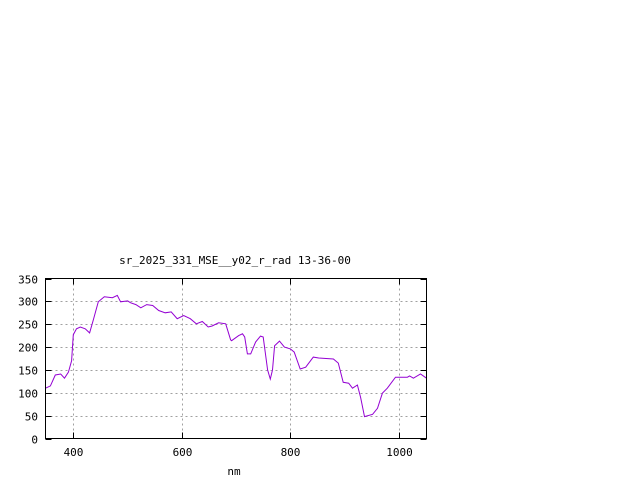  I want to click on y-tick-label: 250, so click(28, 325).